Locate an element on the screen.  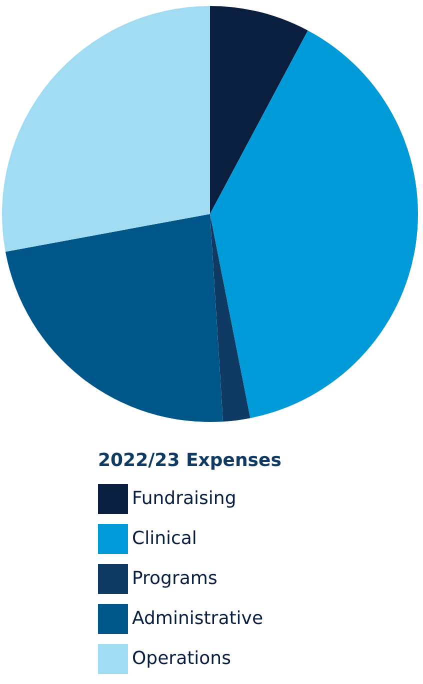
legend-title: 2022/23 Expenses is located at coordinates (190, 460).